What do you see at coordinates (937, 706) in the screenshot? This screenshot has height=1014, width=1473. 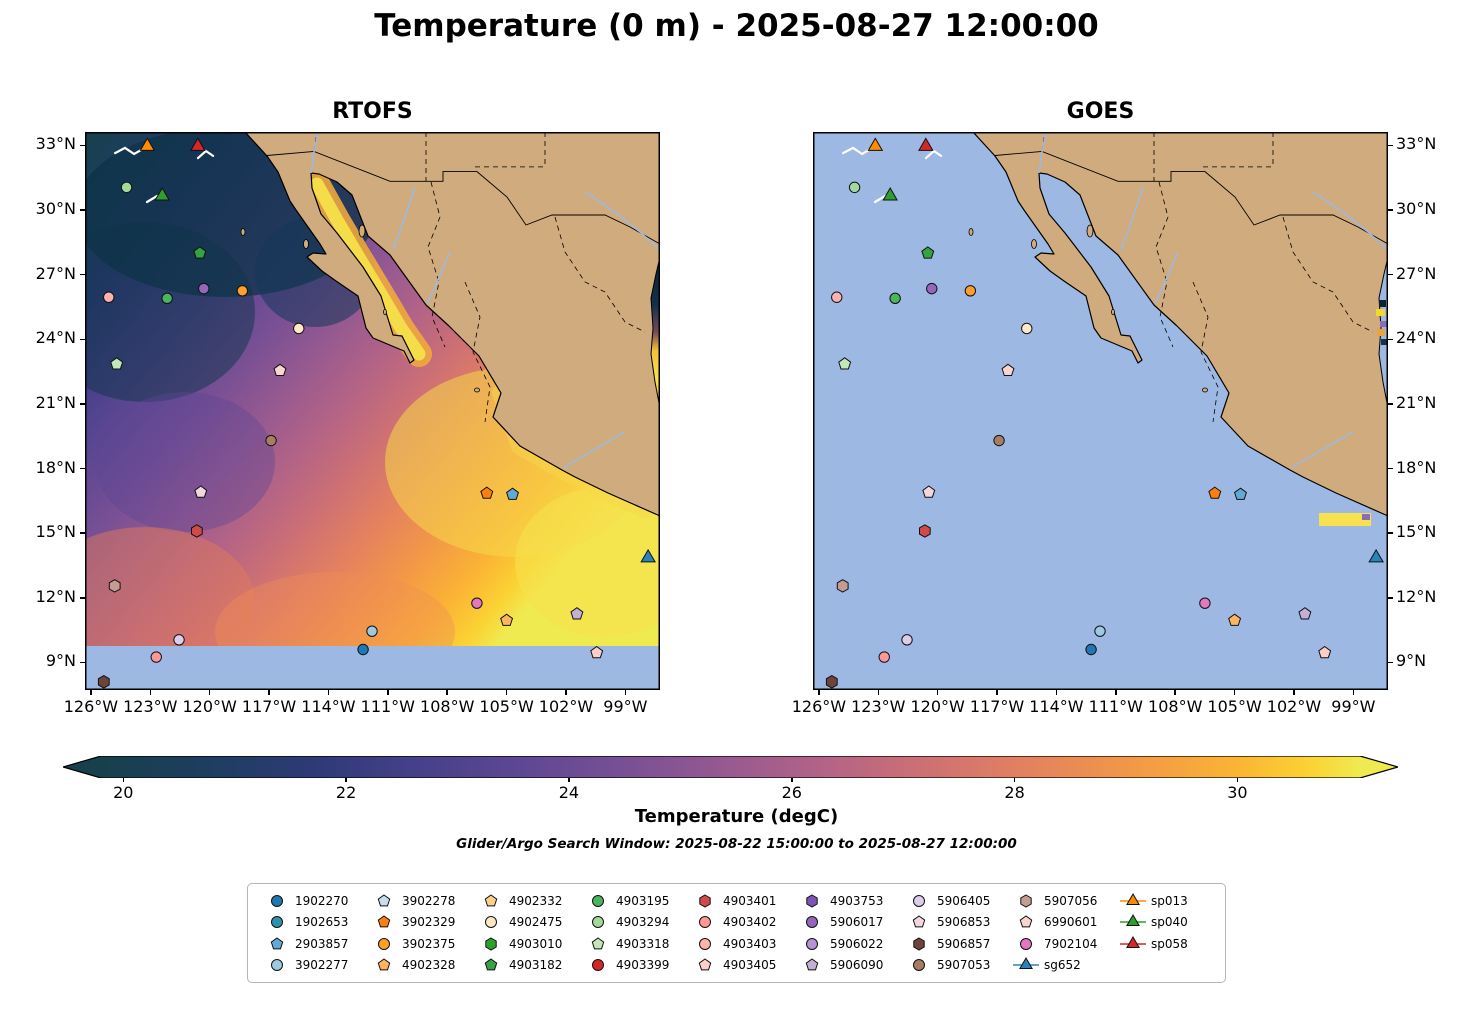 I see `lon-tick-label: 120°W` at bounding box center [937, 706].